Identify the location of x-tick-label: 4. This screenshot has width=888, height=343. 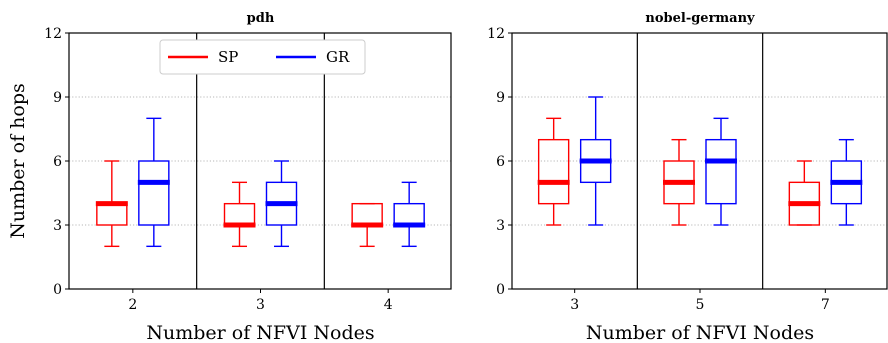
(388, 305).